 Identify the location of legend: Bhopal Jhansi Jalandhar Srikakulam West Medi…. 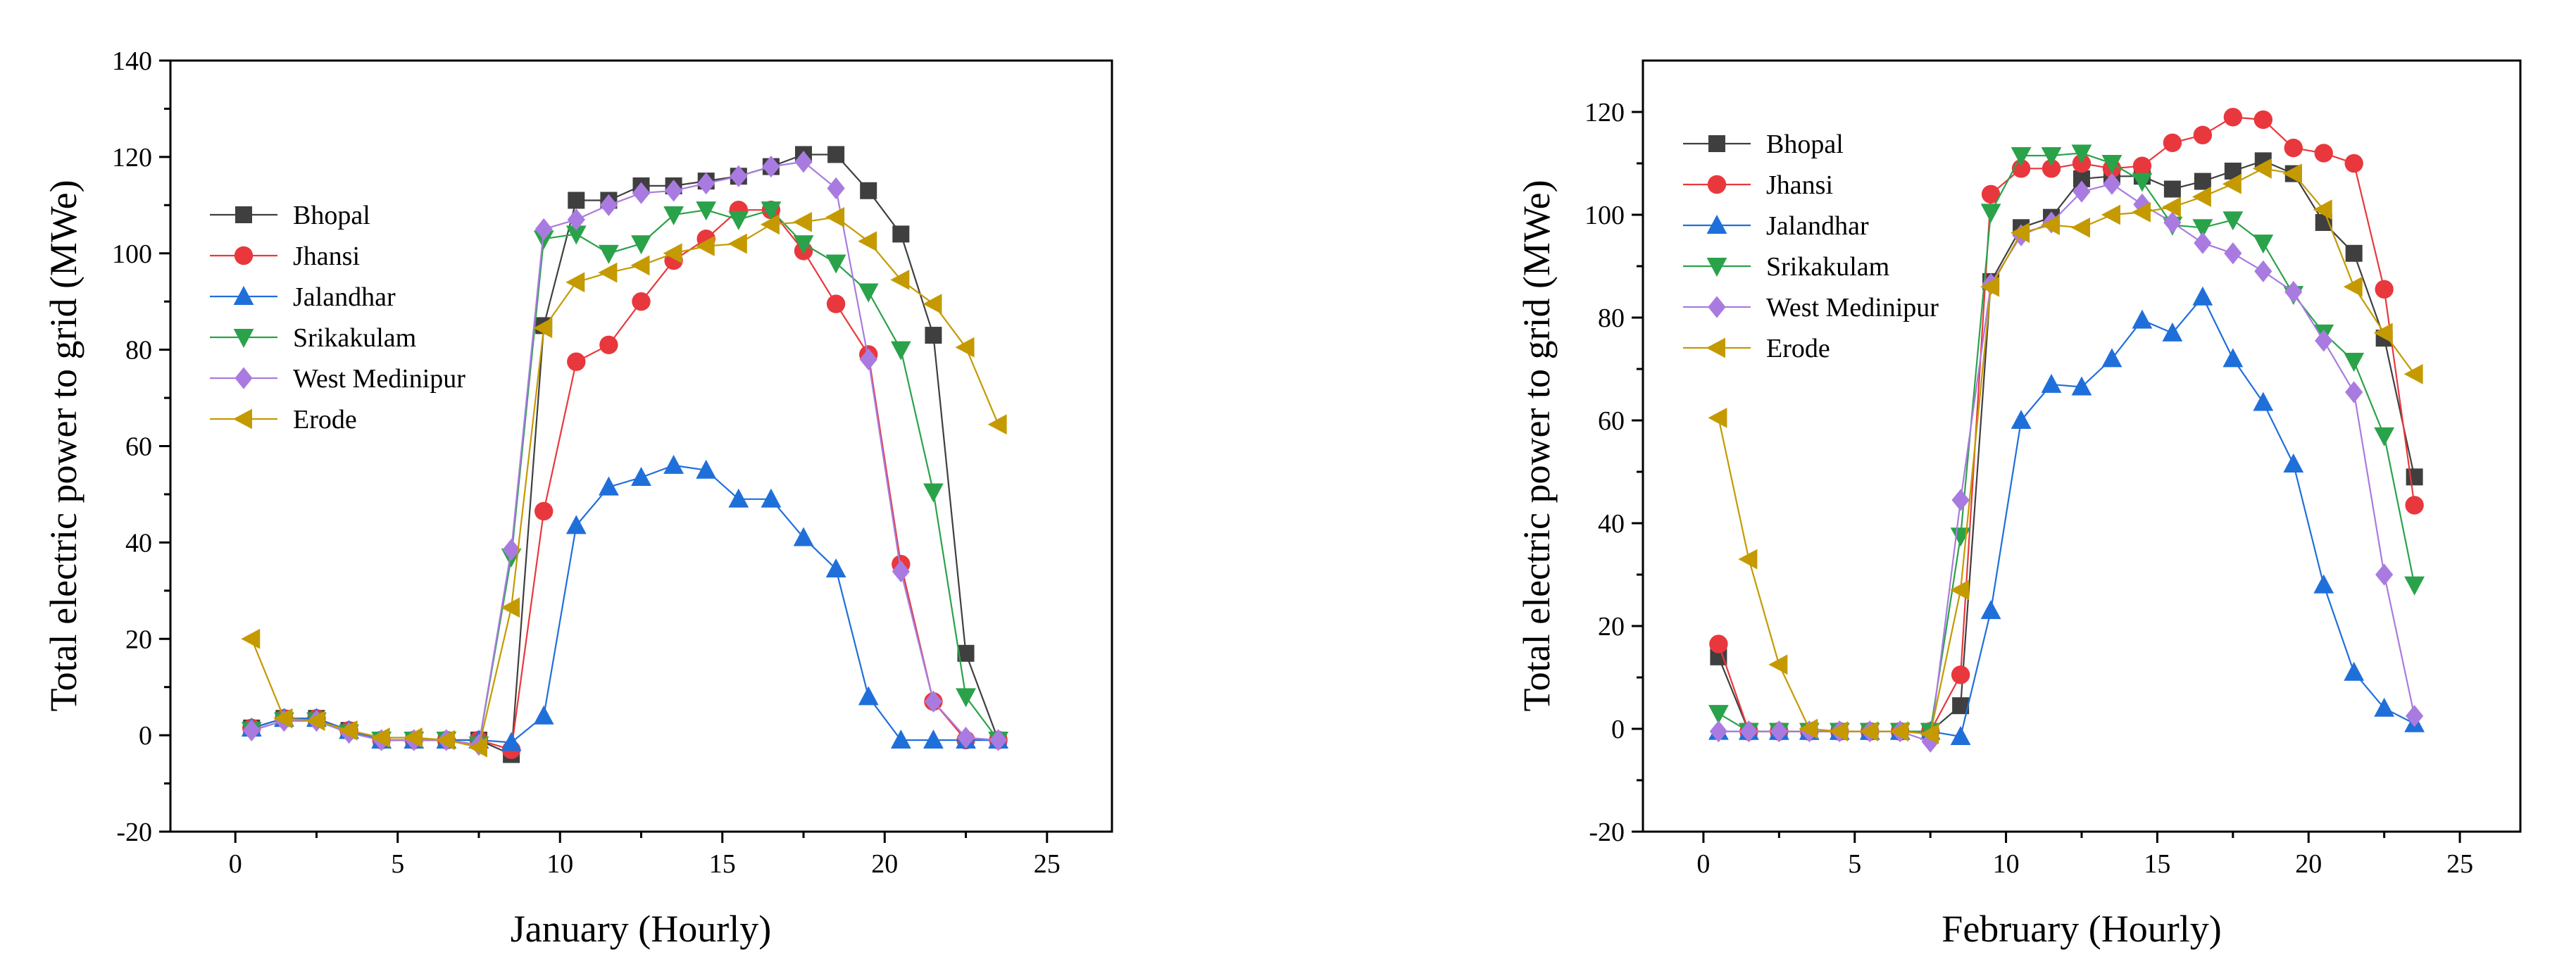
(1811, 246).